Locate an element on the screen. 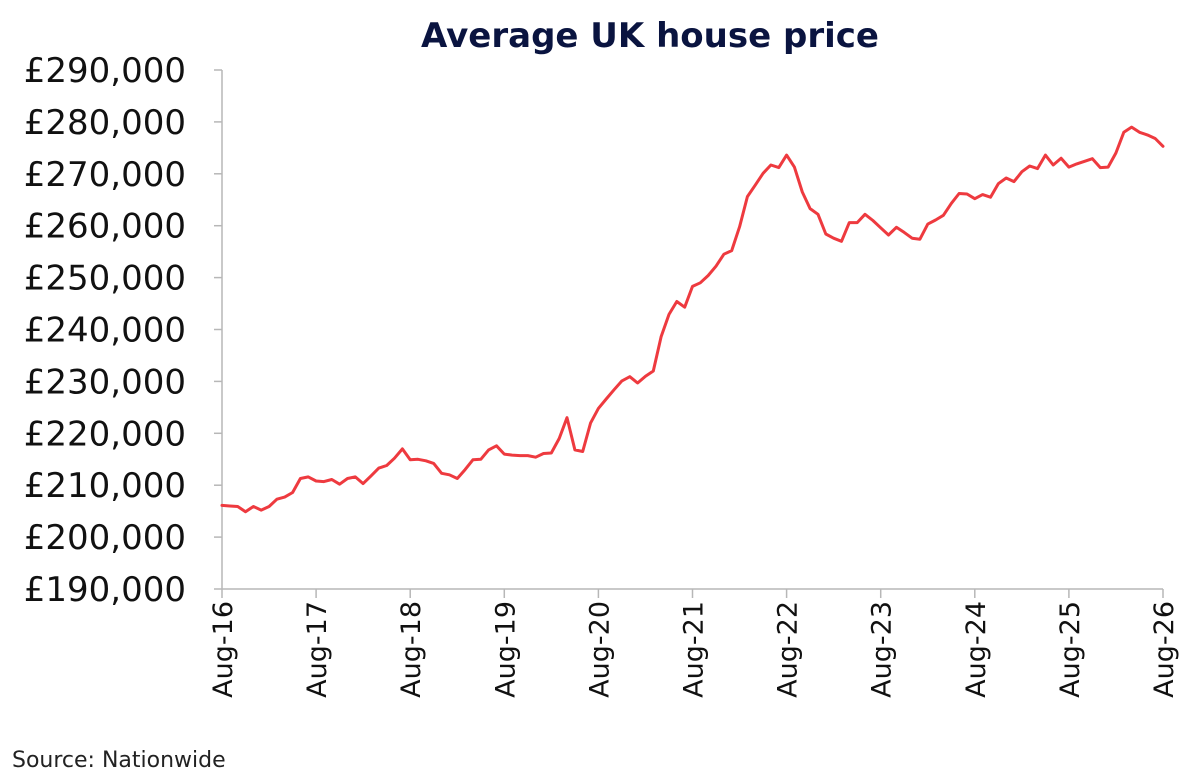  y-tick-label: £250,000 is located at coordinates (105, 279).